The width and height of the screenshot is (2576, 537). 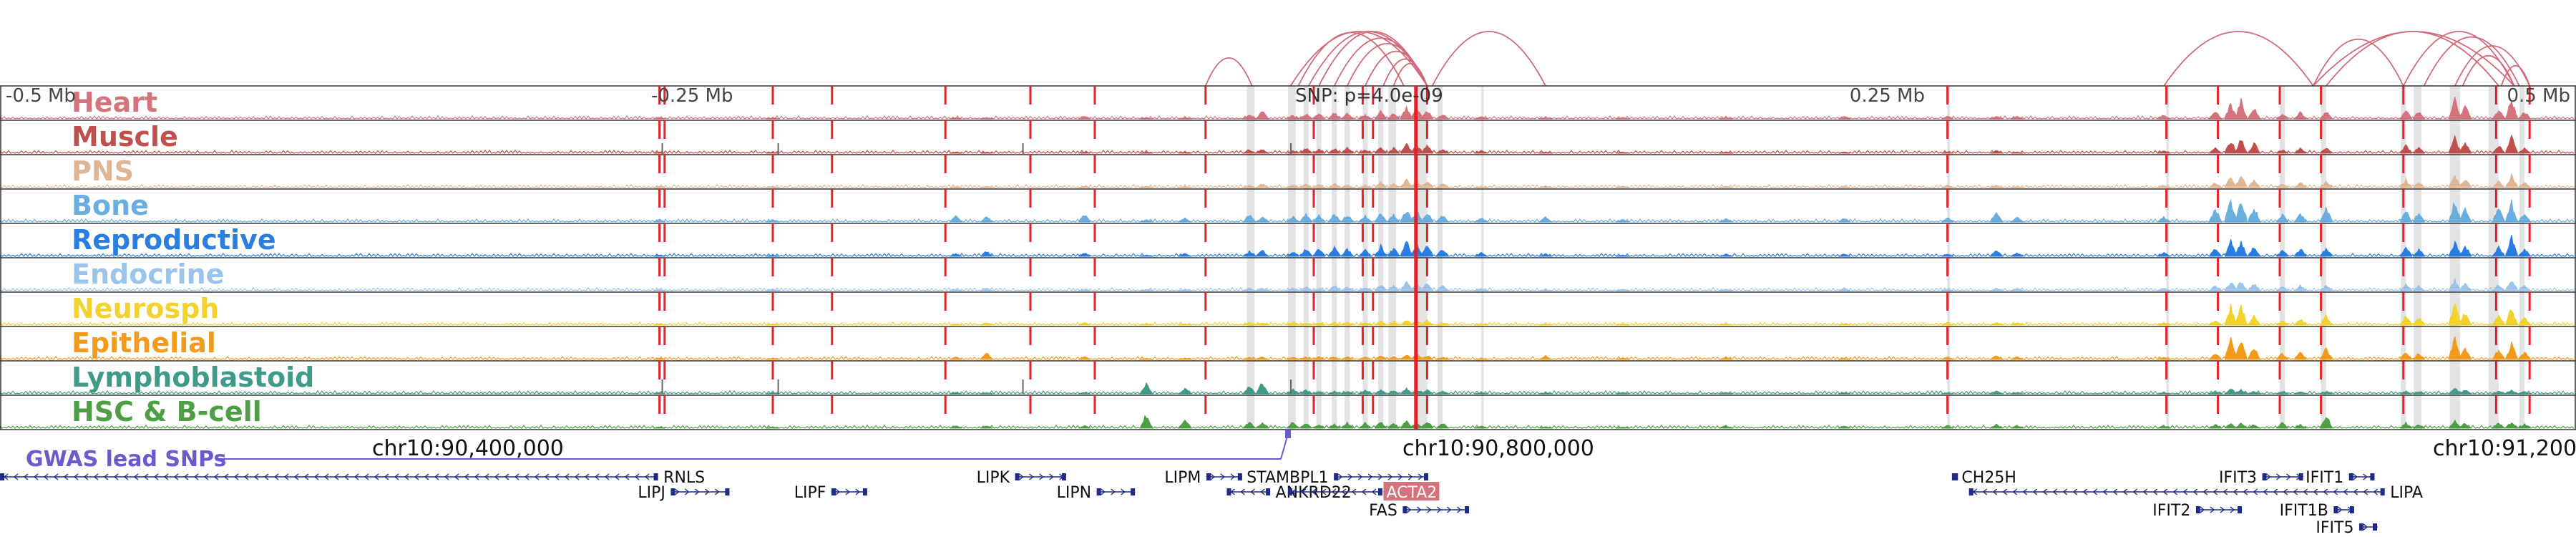 I want to click on interaction-arc, so click(x=1368, y=59).